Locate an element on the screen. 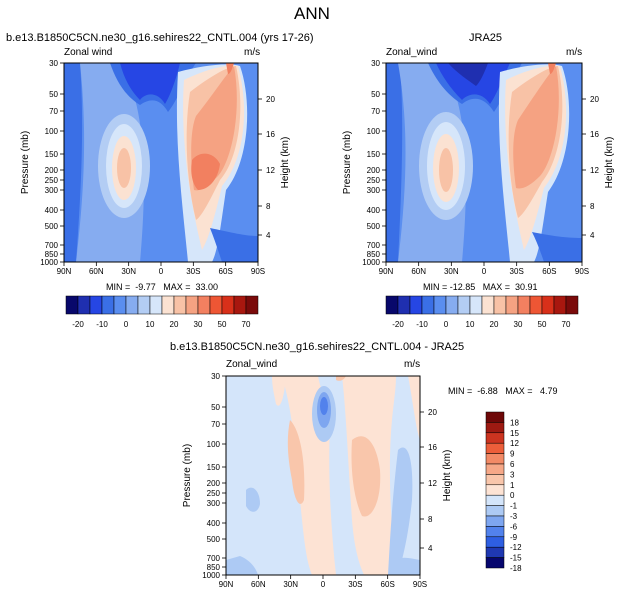 The width and height of the screenshot is (624, 596). left-colorbar-label: 50 is located at coordinates (222, 324).